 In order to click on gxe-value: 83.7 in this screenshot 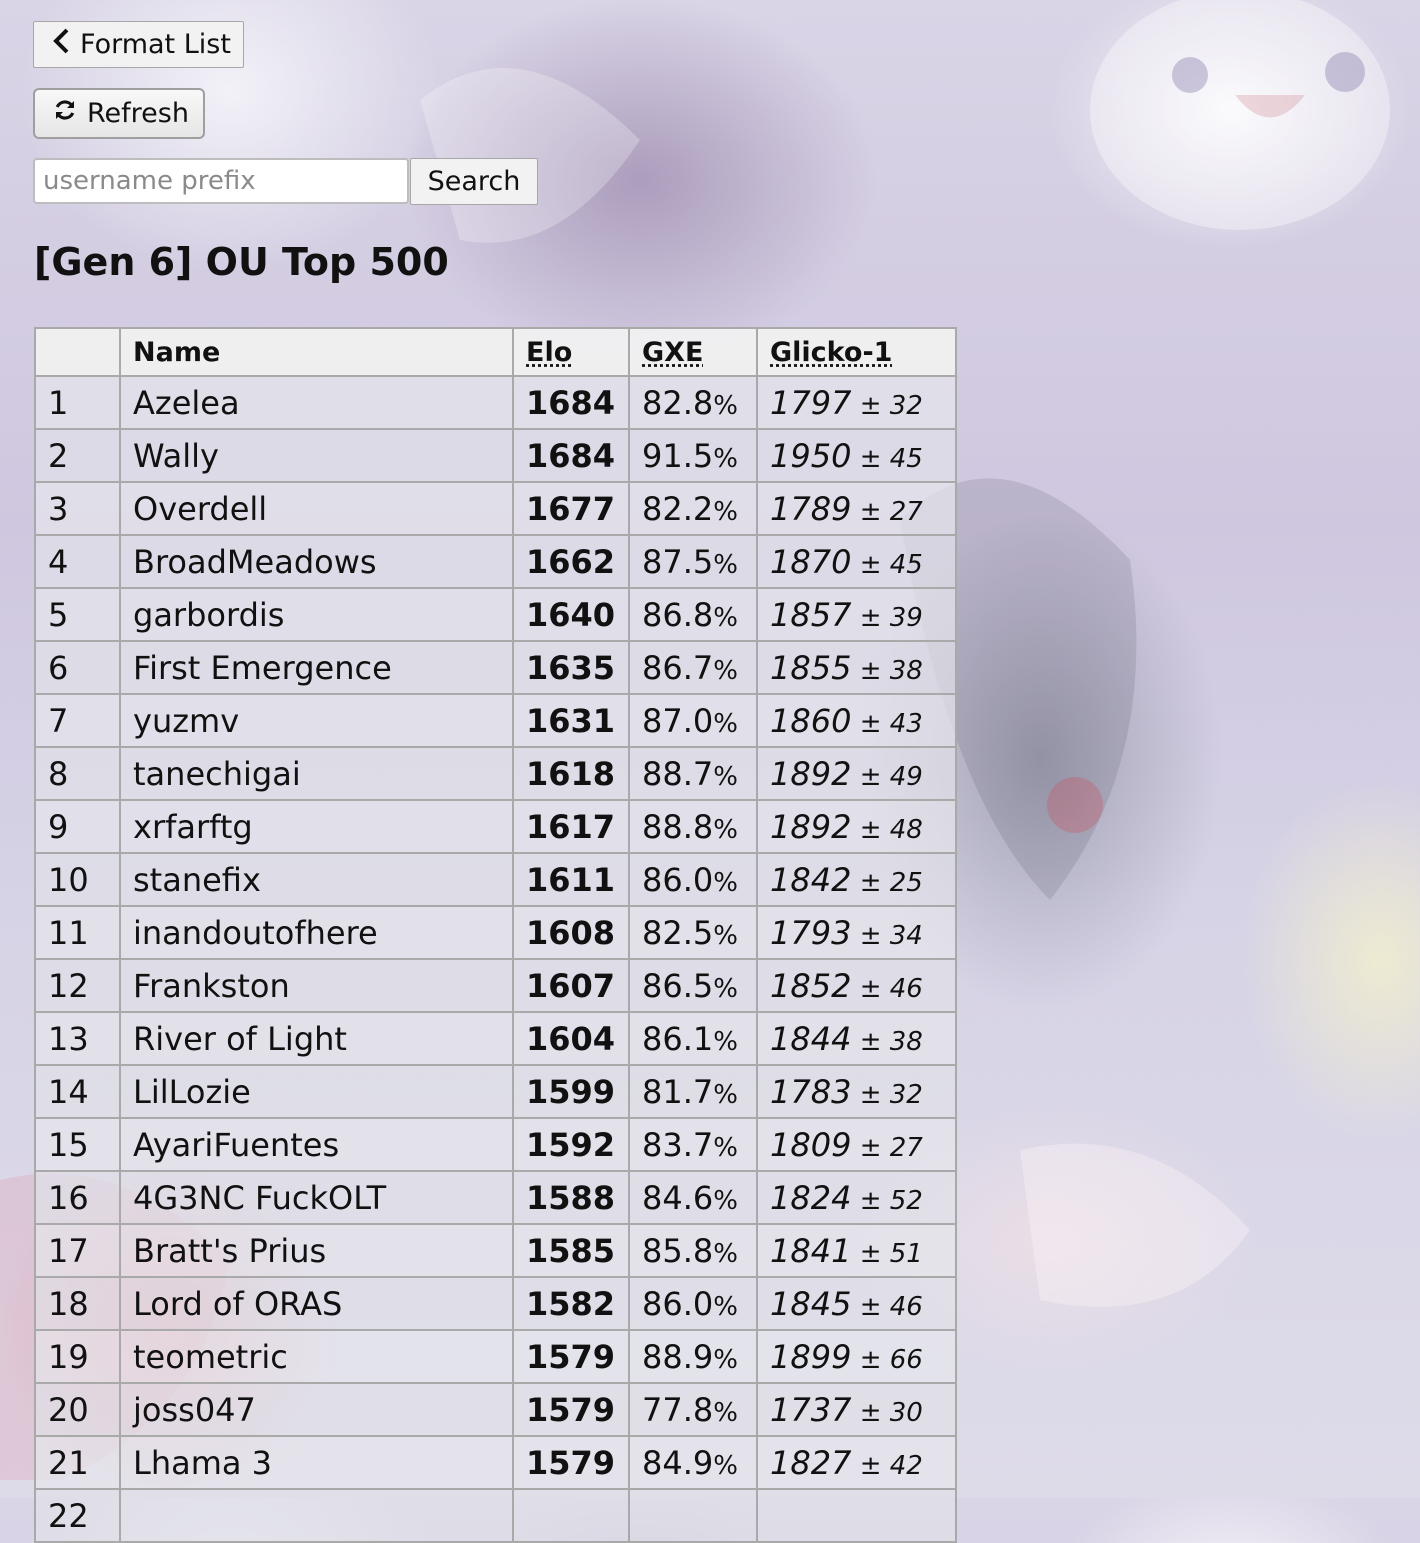, I will do `click(678, 1144)`.